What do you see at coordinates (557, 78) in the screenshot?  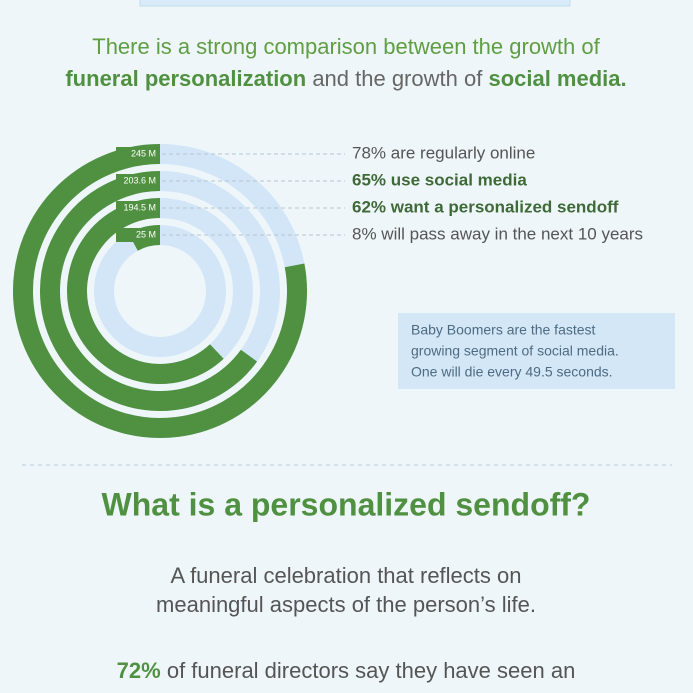 I see `highlight: social media.` at bounding box center [557, 78].